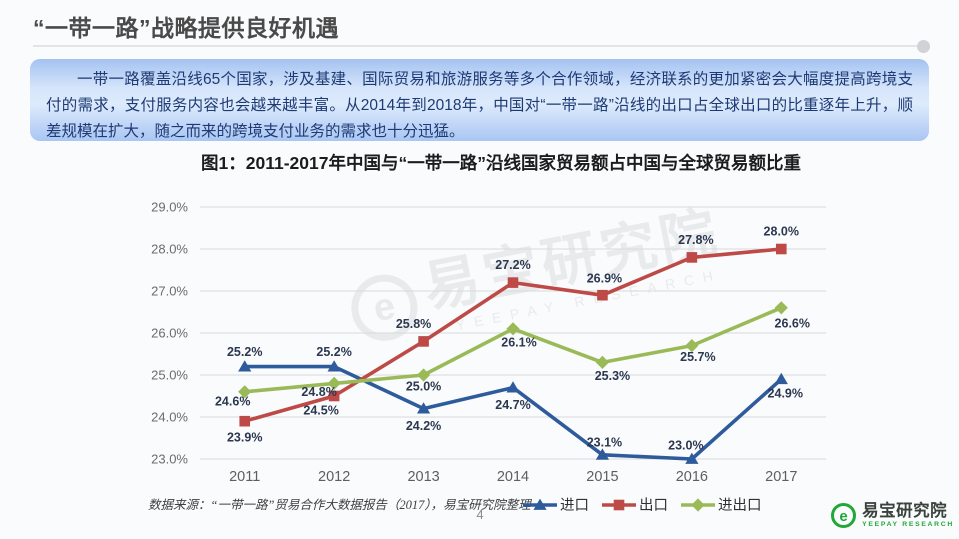  What do you see at coordinates (792, 323) in the screenshot?
I see `data-label: 26.6%` at bounding box center [792, 323].